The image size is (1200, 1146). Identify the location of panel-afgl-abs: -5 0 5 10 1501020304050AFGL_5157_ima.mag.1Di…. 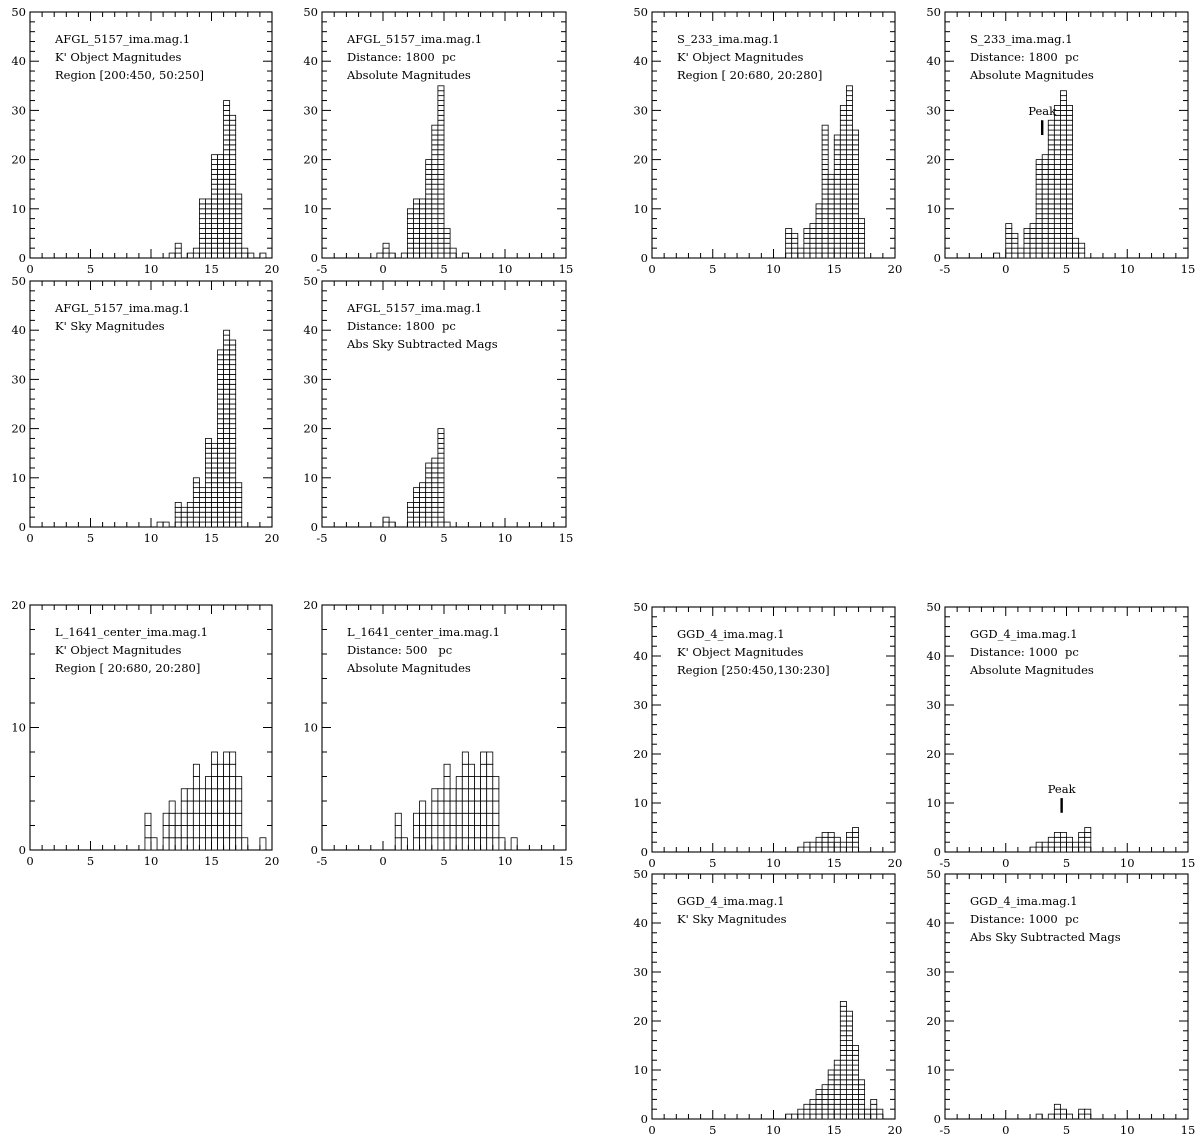
(438, 140).